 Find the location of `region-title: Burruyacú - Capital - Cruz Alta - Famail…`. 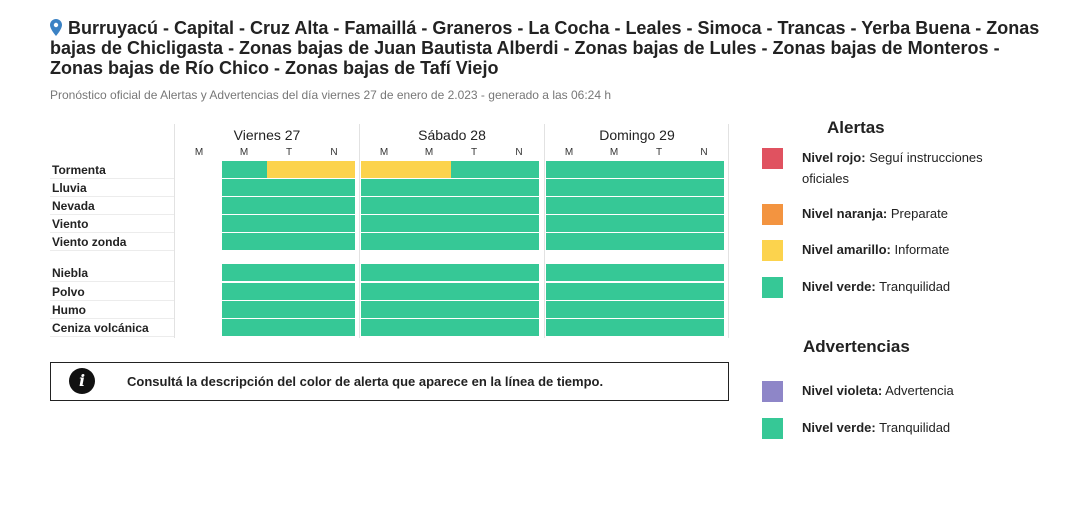

region-title: Burruyacú - Capital - Cruz Alta - Famail… is located at coordinates (550, 48).